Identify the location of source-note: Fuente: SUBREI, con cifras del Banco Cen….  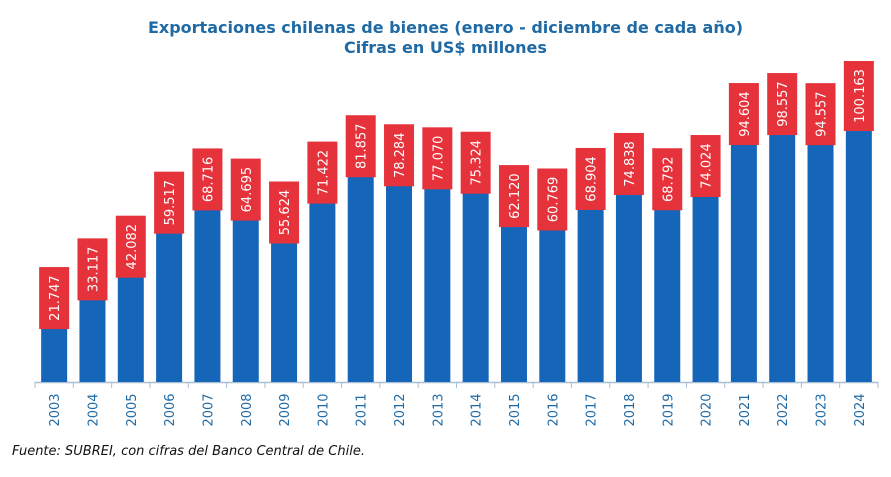
(188, 451).